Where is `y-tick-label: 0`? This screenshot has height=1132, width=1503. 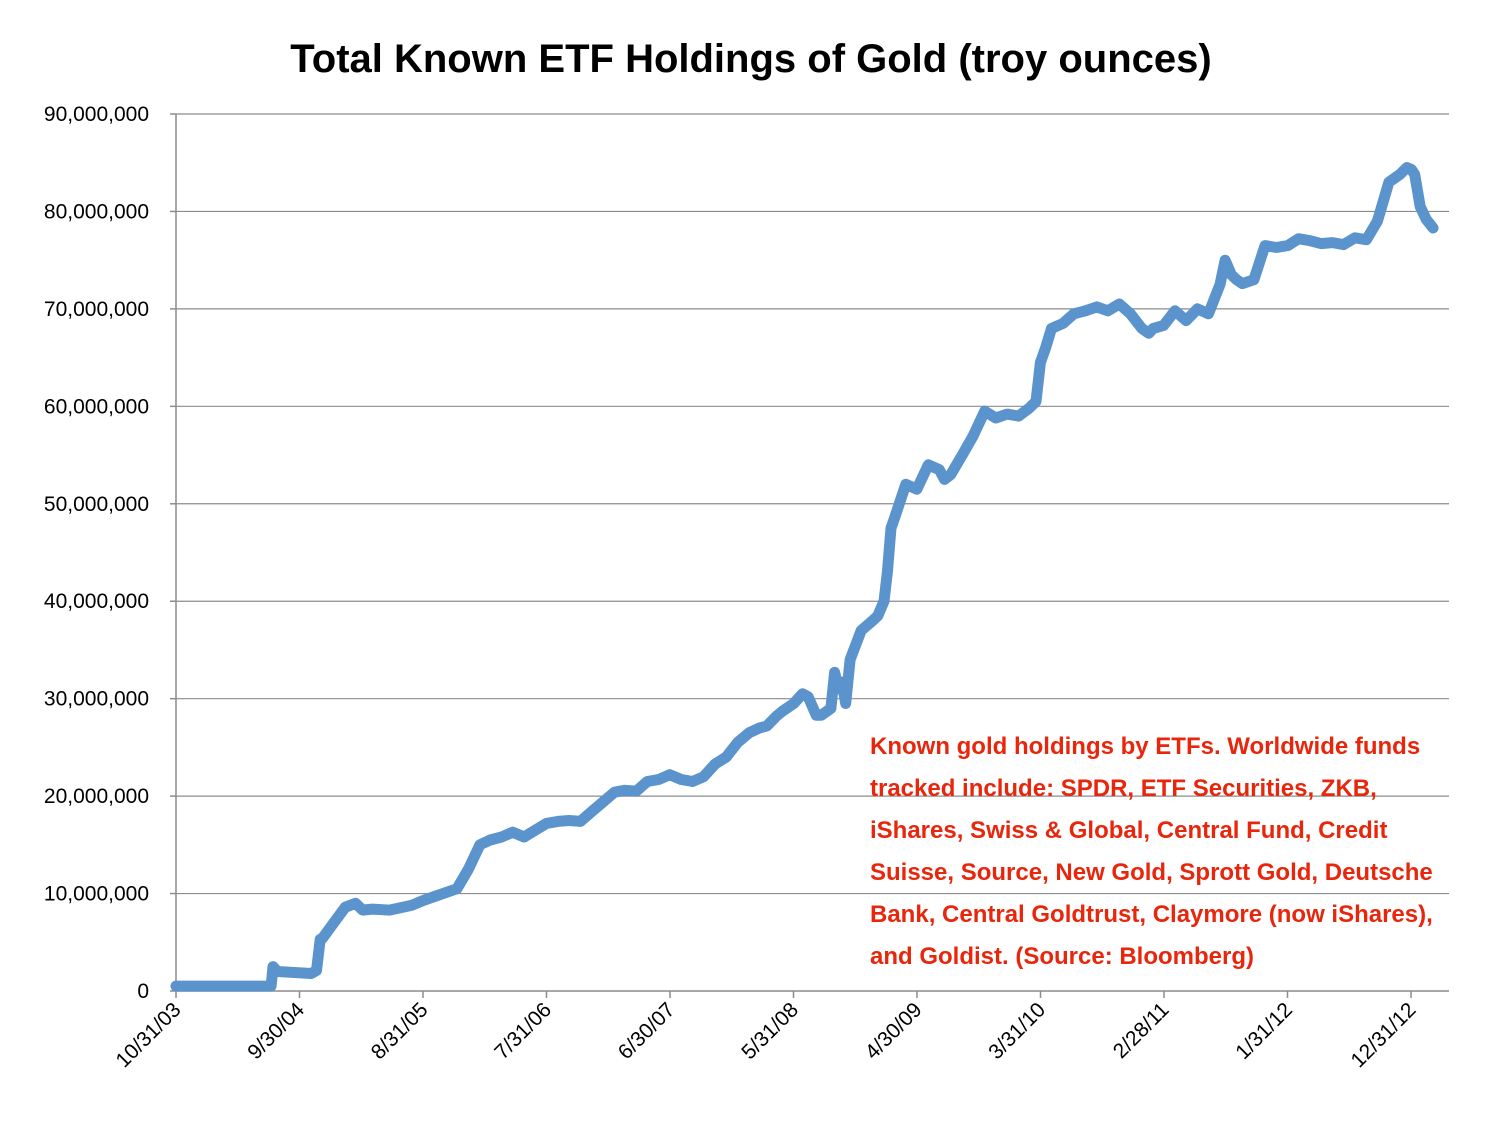 y-tick-label: 0 is located at coordinates (143, 991).